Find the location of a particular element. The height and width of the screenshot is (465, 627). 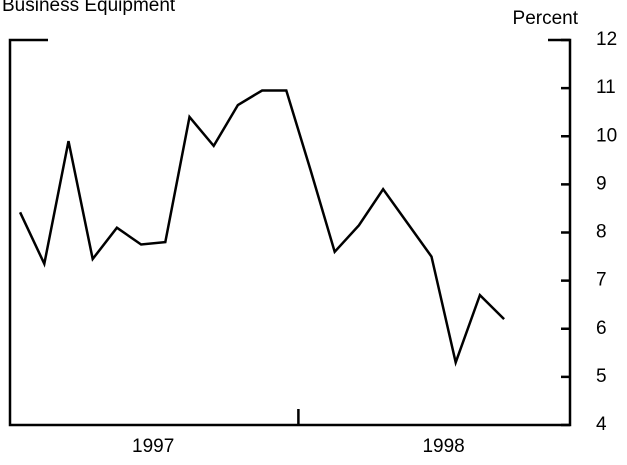

y-tick-label: 8 is located at coordinates (601, 232).